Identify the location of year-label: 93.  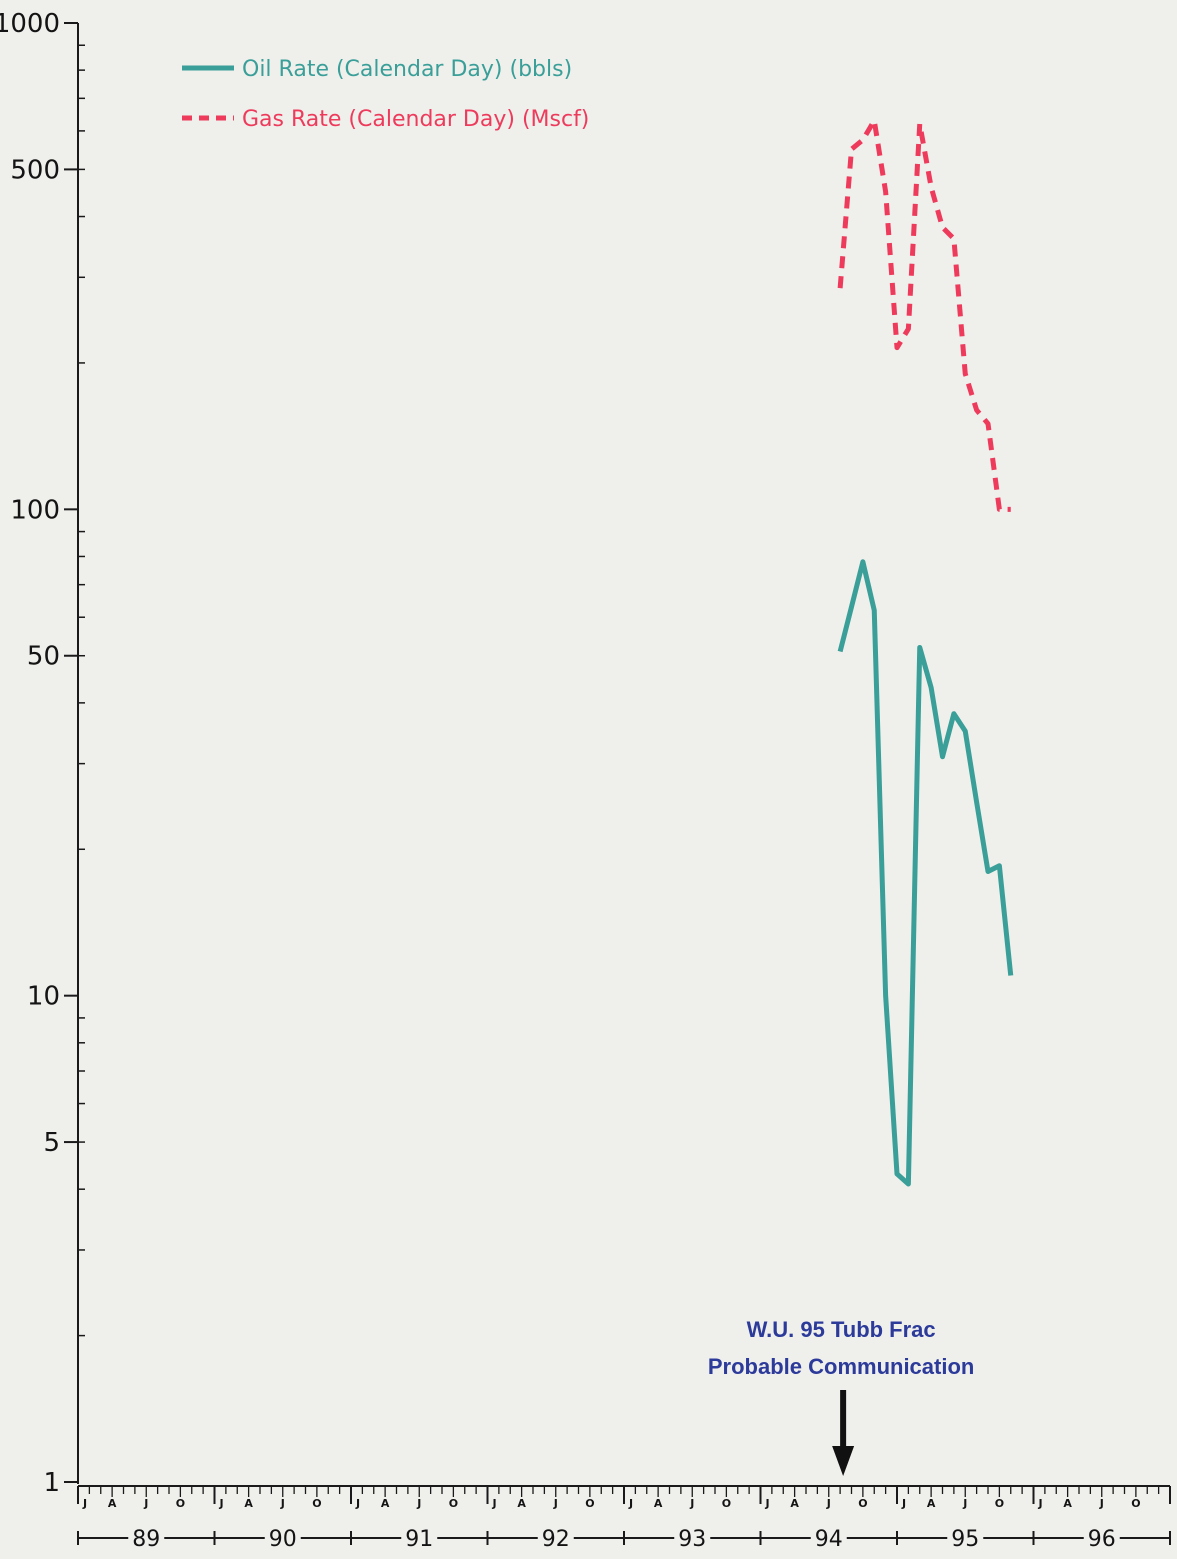
(692, 1539).